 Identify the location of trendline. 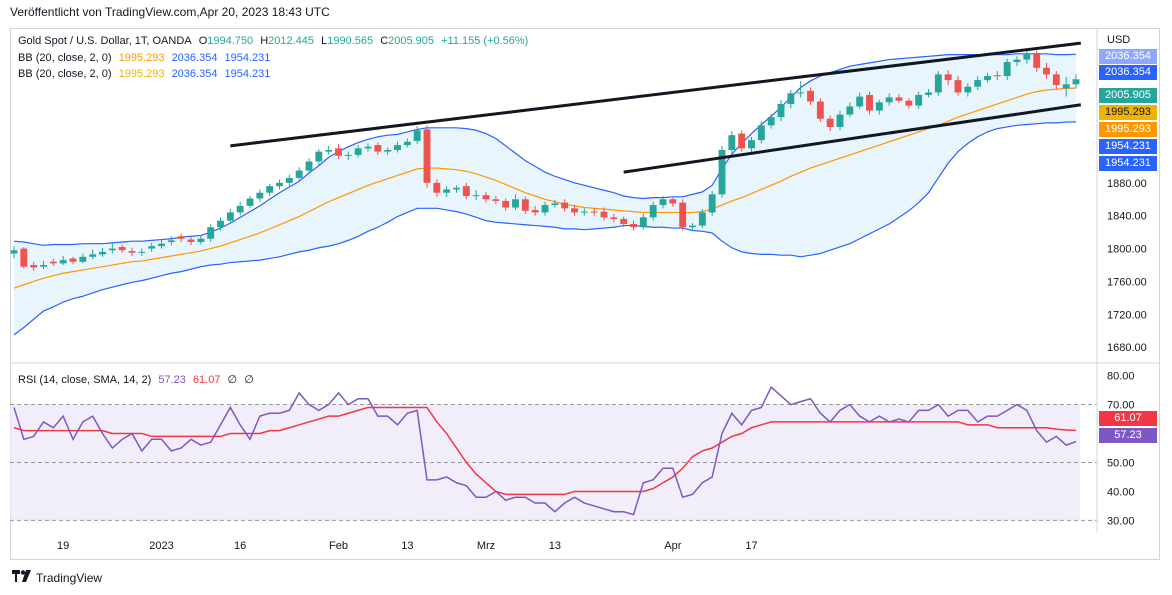
(852, 138).